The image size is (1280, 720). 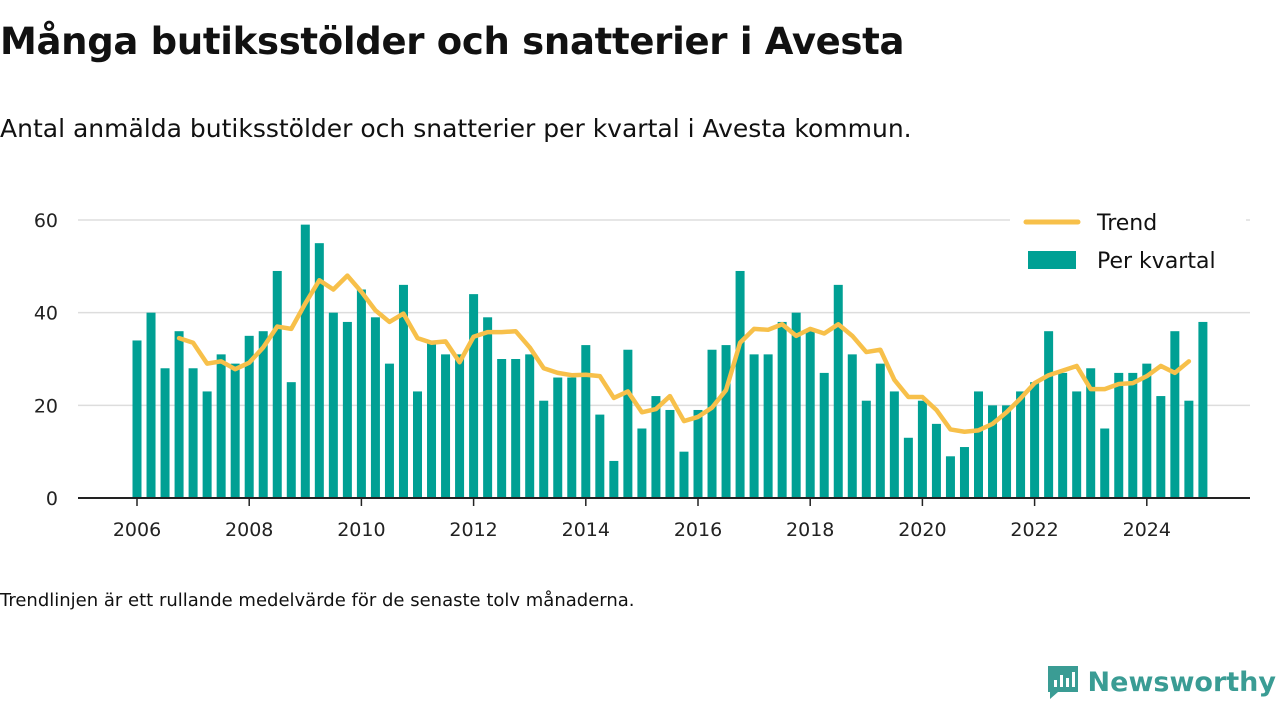 I want to click on y-tick-label: 60, so click(x=46, y=221).